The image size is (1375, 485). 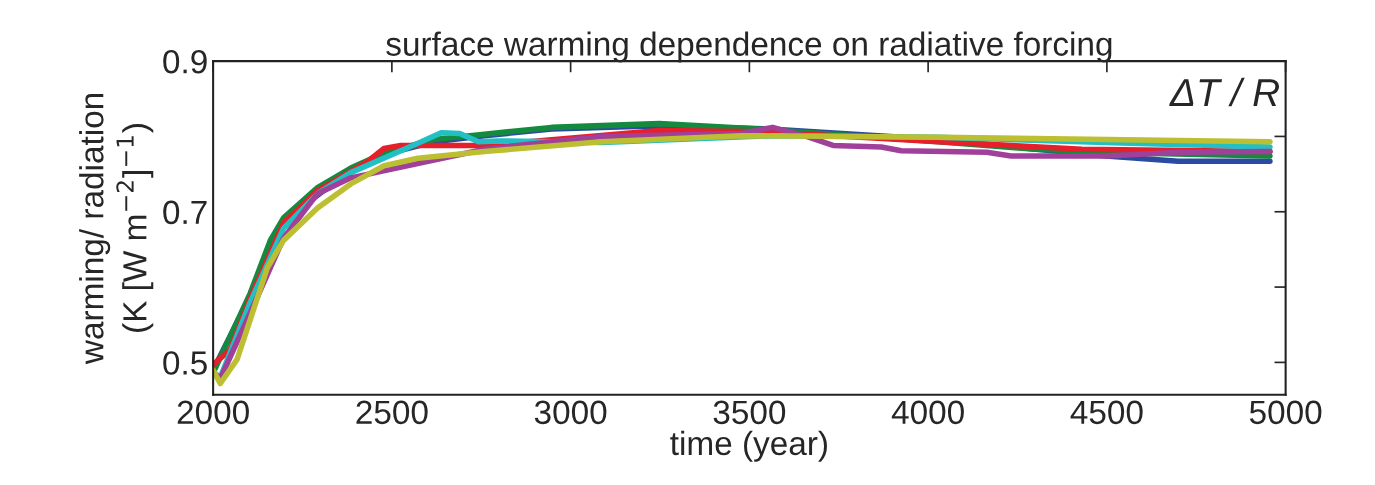 I want to click on x-tick-label: 2000, so click(x=213, y=412).